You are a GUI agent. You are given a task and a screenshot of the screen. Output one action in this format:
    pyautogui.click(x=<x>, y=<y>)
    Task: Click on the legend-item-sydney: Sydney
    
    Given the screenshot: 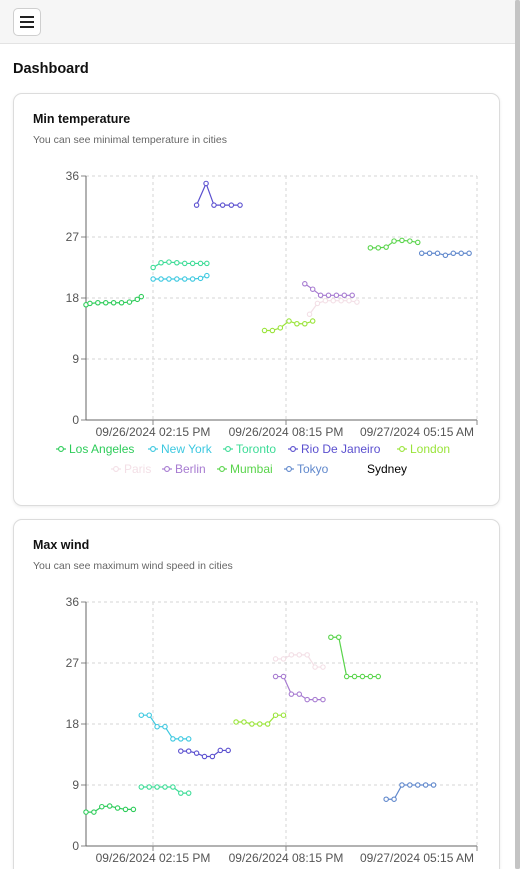 What is the action you would take?
    pyautogui.click(x=387, y=469)
    